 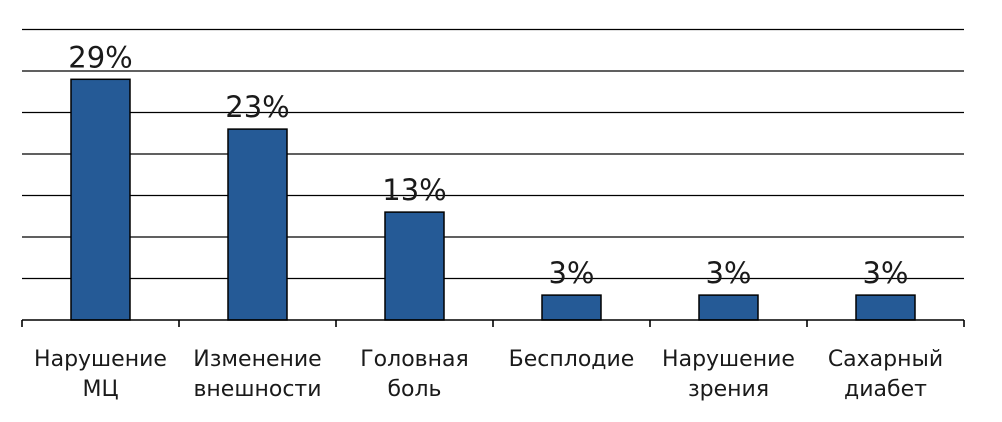 I want to click on category-label-line: МЦ, so click(x=100, y=389).